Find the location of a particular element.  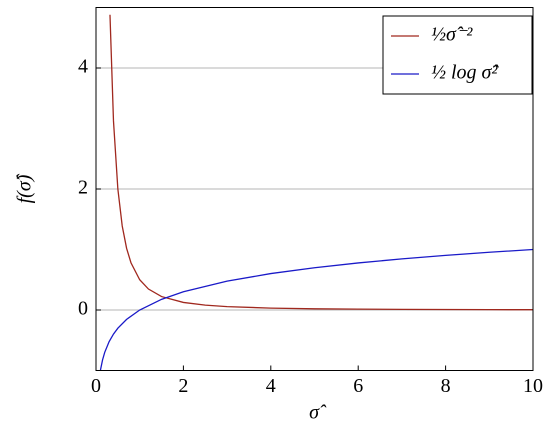

x-tick-label: 10 is located at coordinates (533, 386).